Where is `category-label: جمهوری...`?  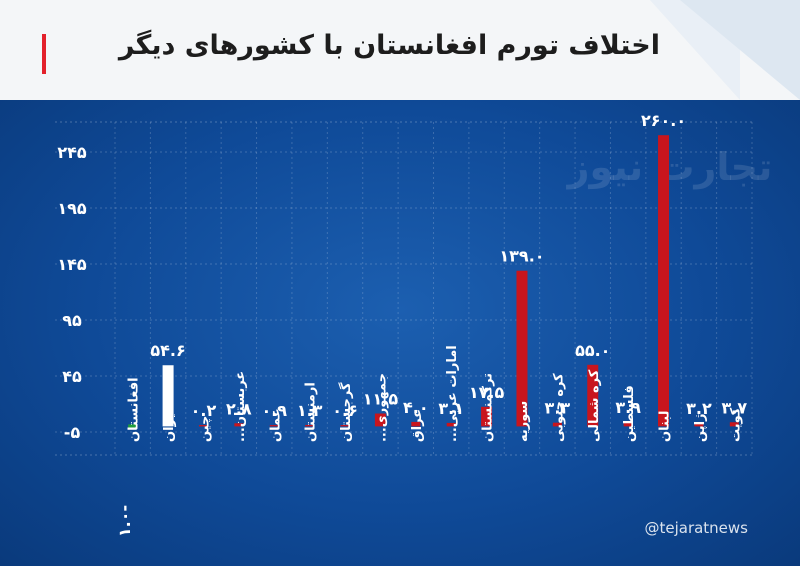
category-label: جمهوری... is located at coordinates (381, 407).